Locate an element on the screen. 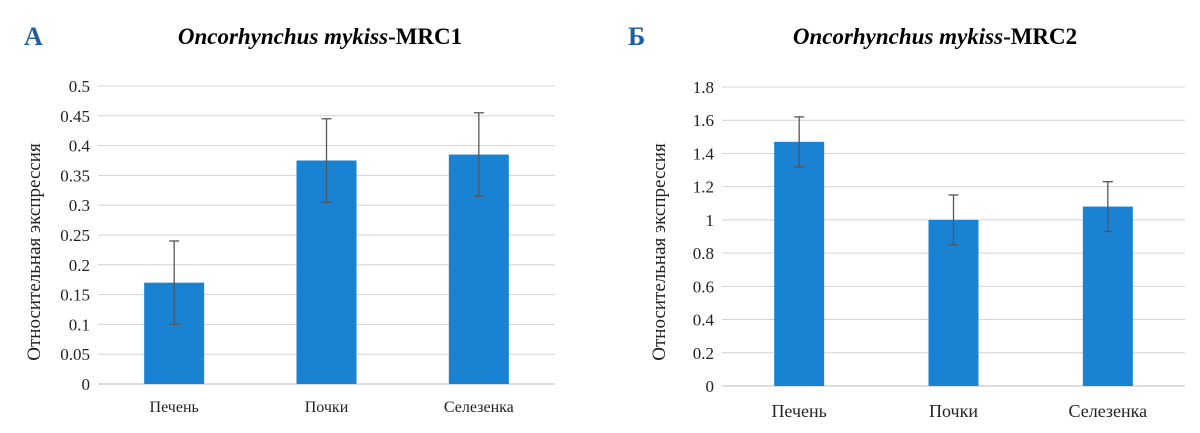  panel-b-x-category-label: Селезенка is located at coordinates (1108, 411).